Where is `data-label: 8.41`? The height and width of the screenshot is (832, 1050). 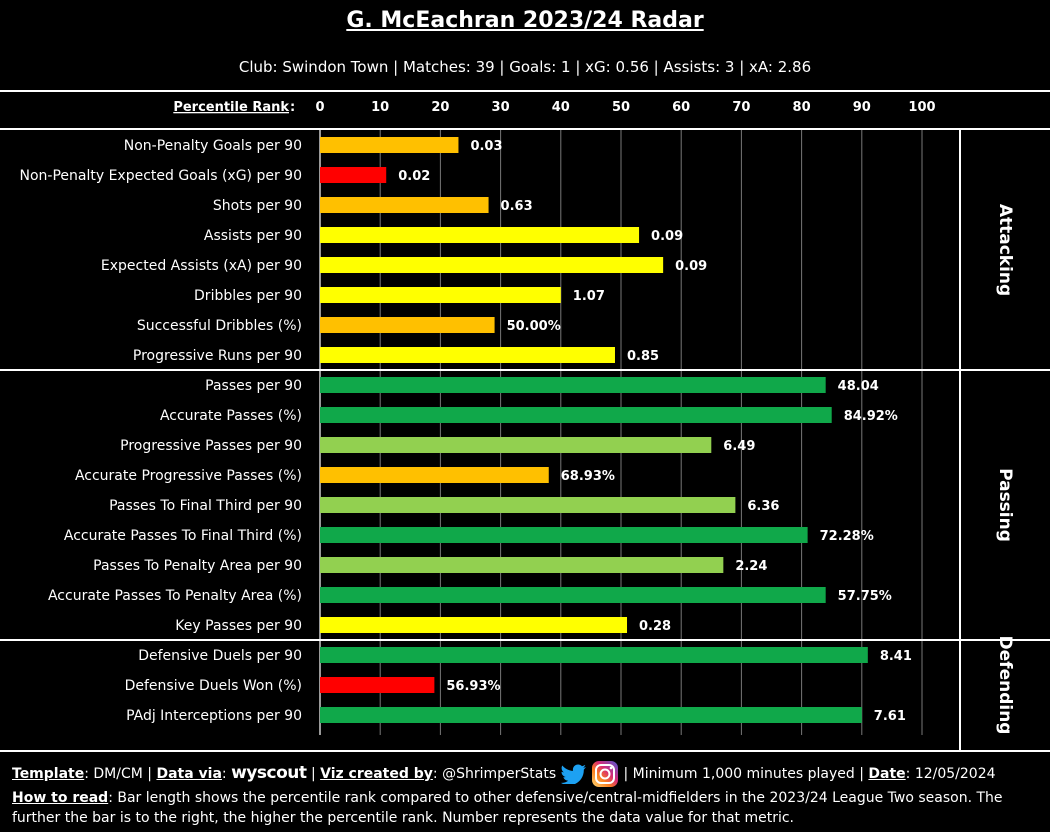 data-label: 8.41 is located at coordinates (896, 656).